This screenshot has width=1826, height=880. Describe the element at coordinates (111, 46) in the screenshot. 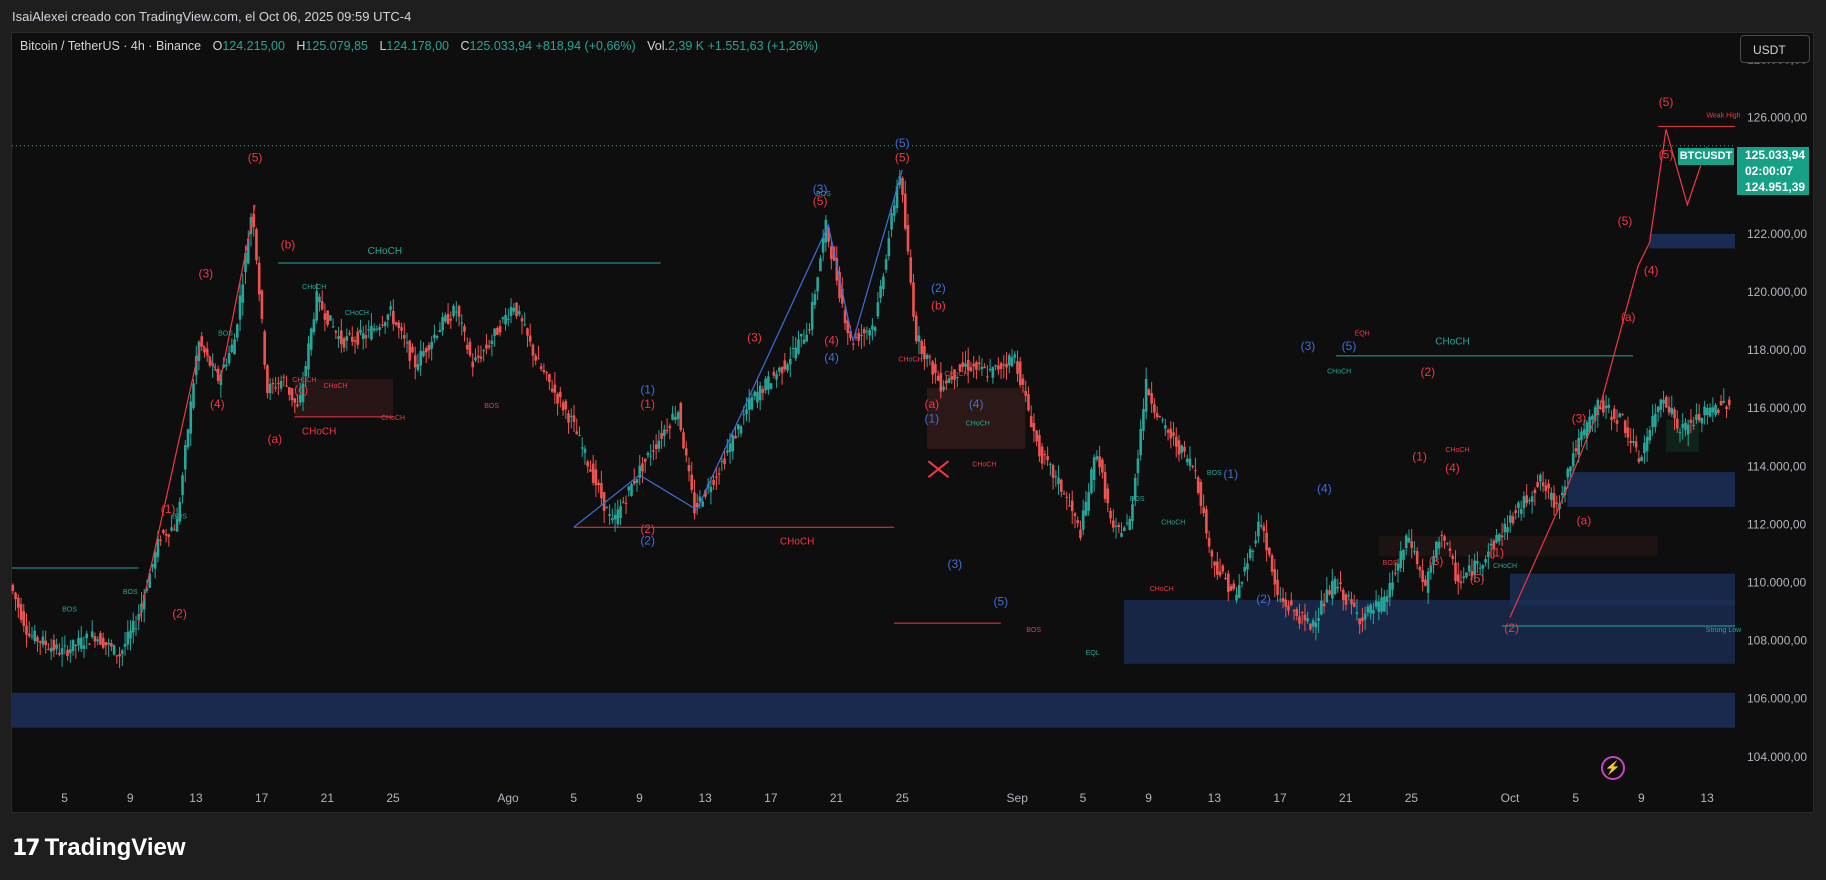

I see `symbol-label: Bitcoin / TetherUS · 4h · Binance` at that location.